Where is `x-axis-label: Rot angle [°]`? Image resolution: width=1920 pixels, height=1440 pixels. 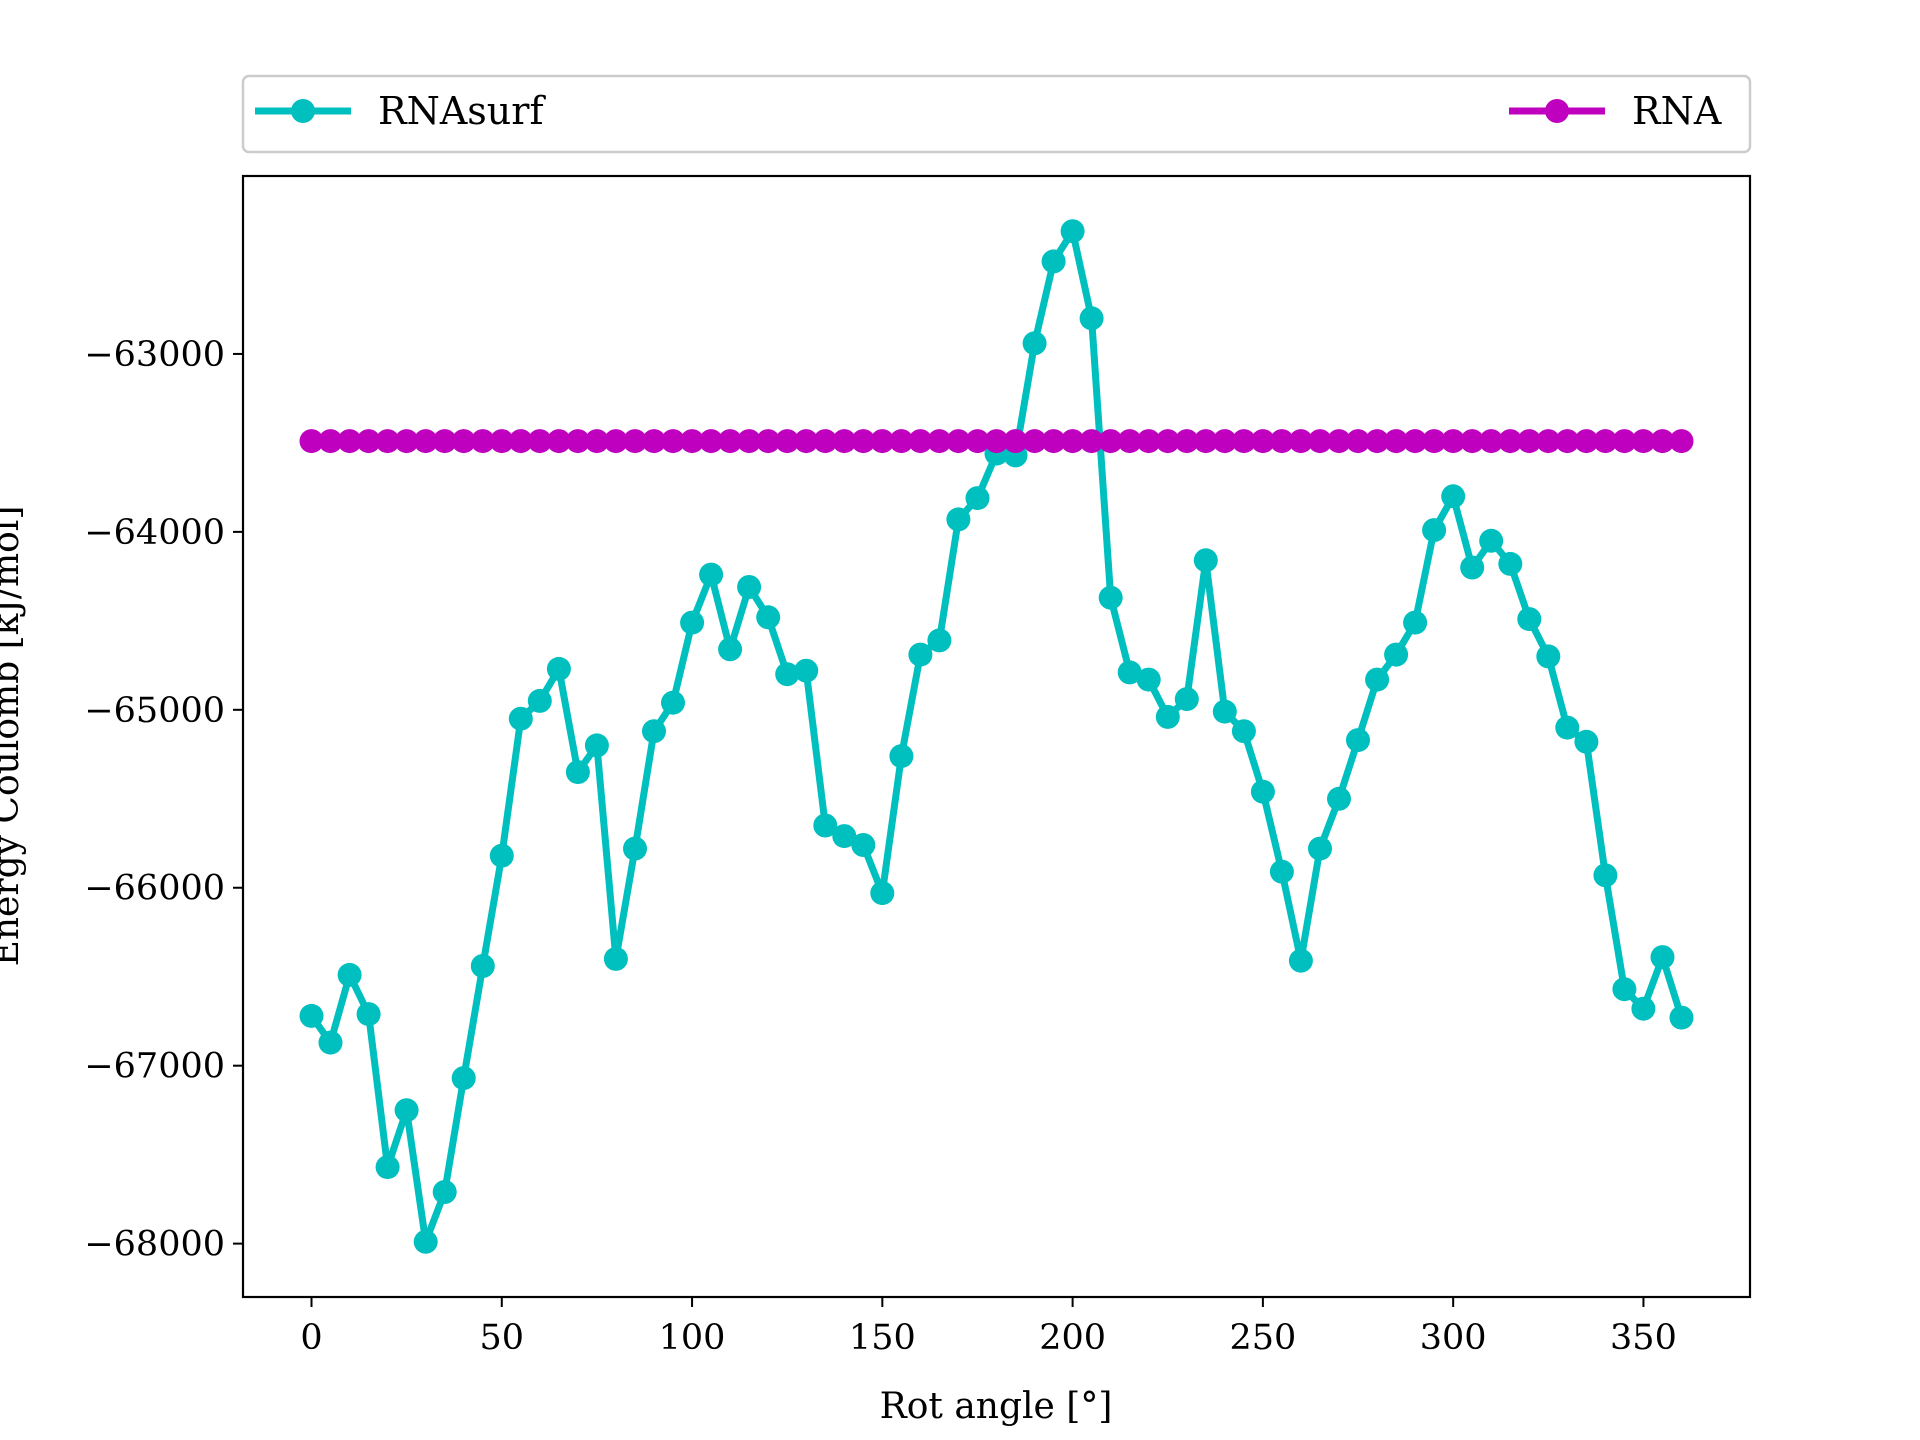 x-axis-label: Rot angle [°] is located at coordinates (996, 1406).